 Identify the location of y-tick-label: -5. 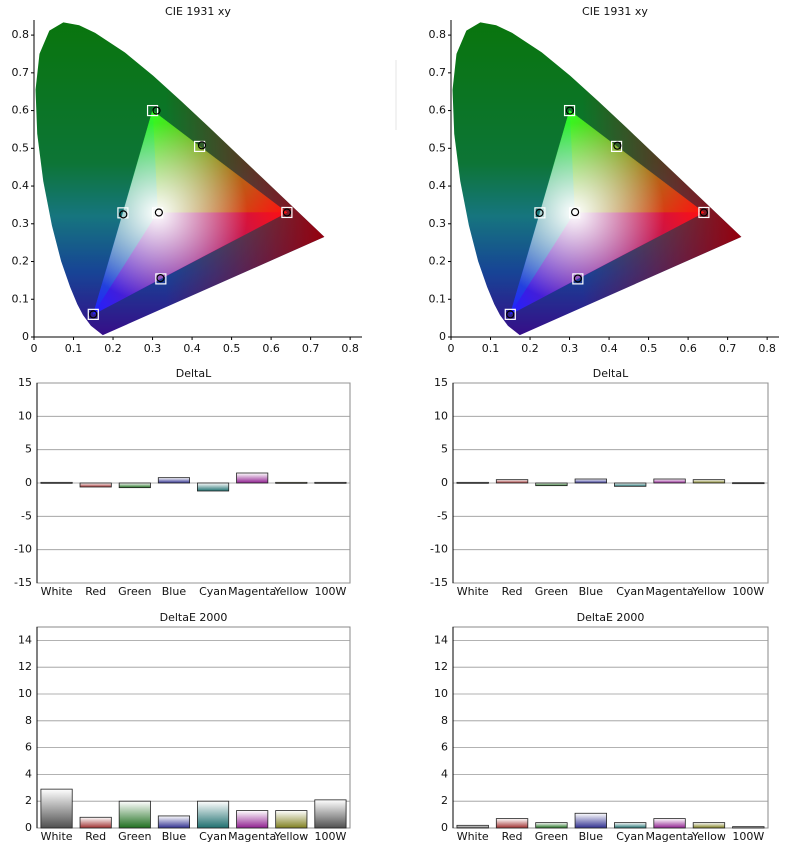
(26, 515).